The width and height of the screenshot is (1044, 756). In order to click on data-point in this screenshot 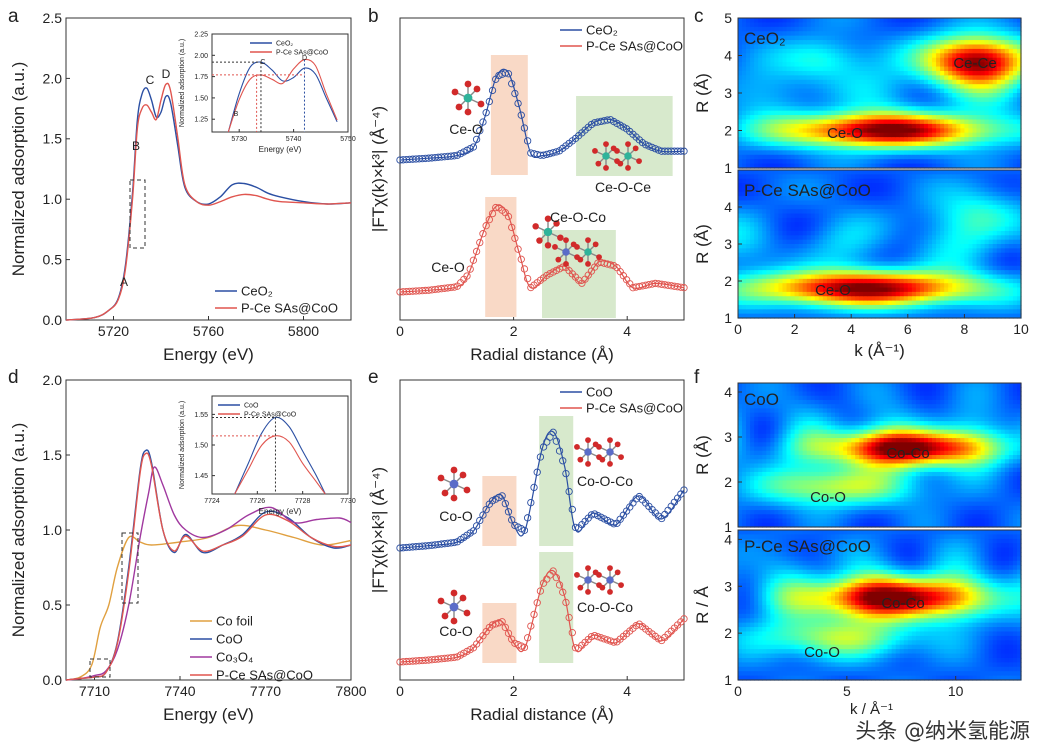, I will do `click(556, 152)`.